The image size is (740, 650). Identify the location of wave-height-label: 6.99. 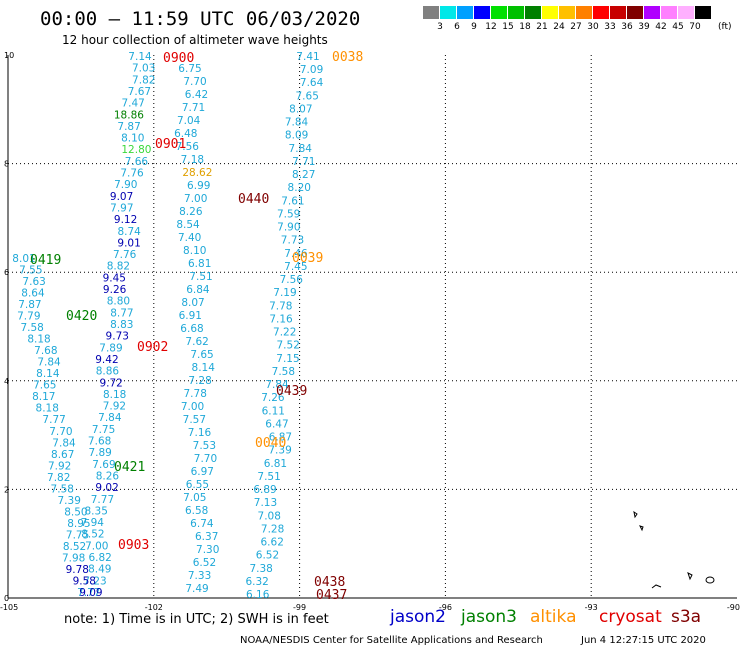
(198, 186).